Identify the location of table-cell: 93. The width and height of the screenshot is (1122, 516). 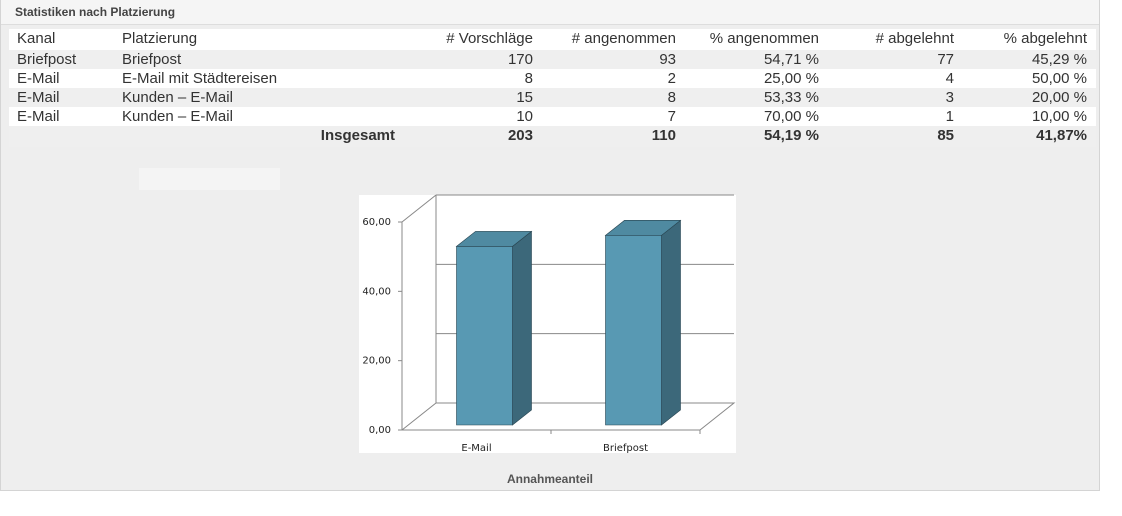
(667, 59).